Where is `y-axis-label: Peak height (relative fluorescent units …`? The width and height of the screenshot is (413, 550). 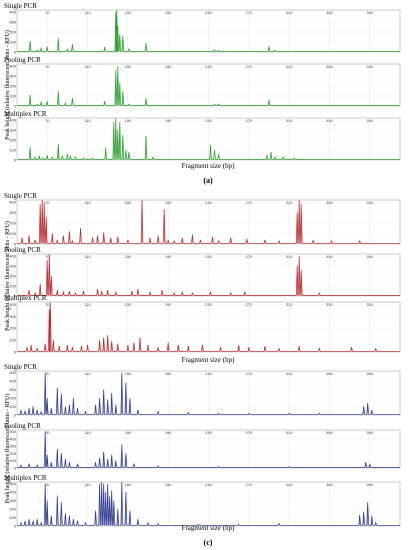
y-axis-label: Peak height (relative fluorescent units … is located at coordinates (7, 85).